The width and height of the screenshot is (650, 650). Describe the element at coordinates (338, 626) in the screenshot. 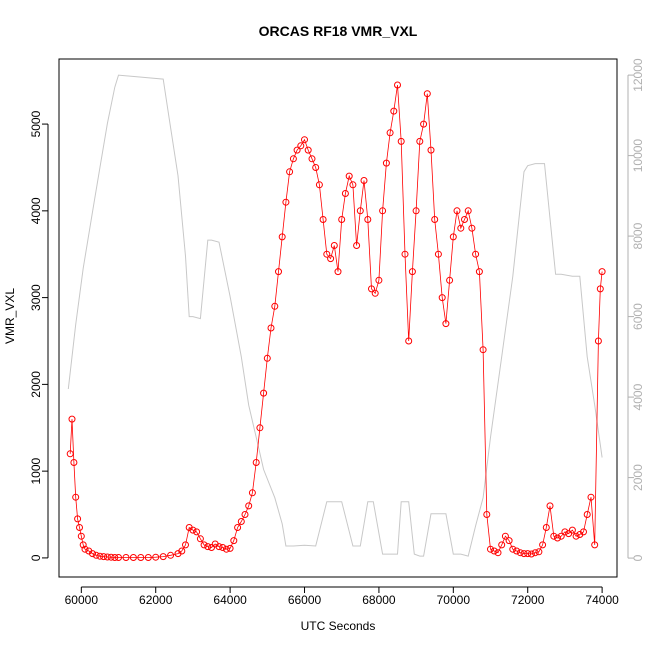

I see `x-axis-label: UTC Seconds` at that location.